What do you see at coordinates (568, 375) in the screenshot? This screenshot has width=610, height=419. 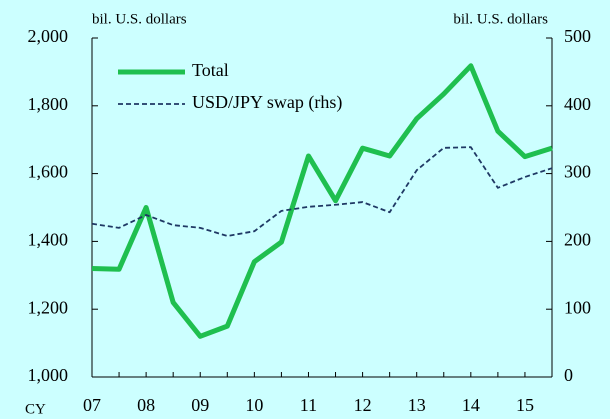 I see `y2-tick-label: 0` at bounding box center [568, 375].